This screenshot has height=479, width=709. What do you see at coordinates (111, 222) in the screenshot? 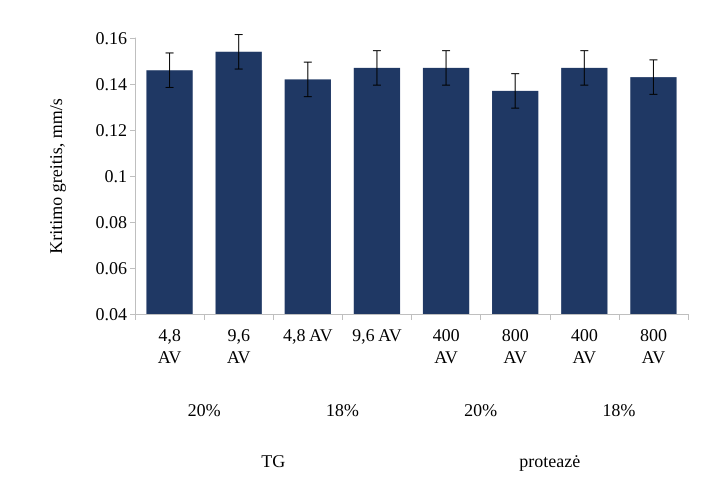
I see `y-tick-label: 0.08` at bounding box center [111, 222].